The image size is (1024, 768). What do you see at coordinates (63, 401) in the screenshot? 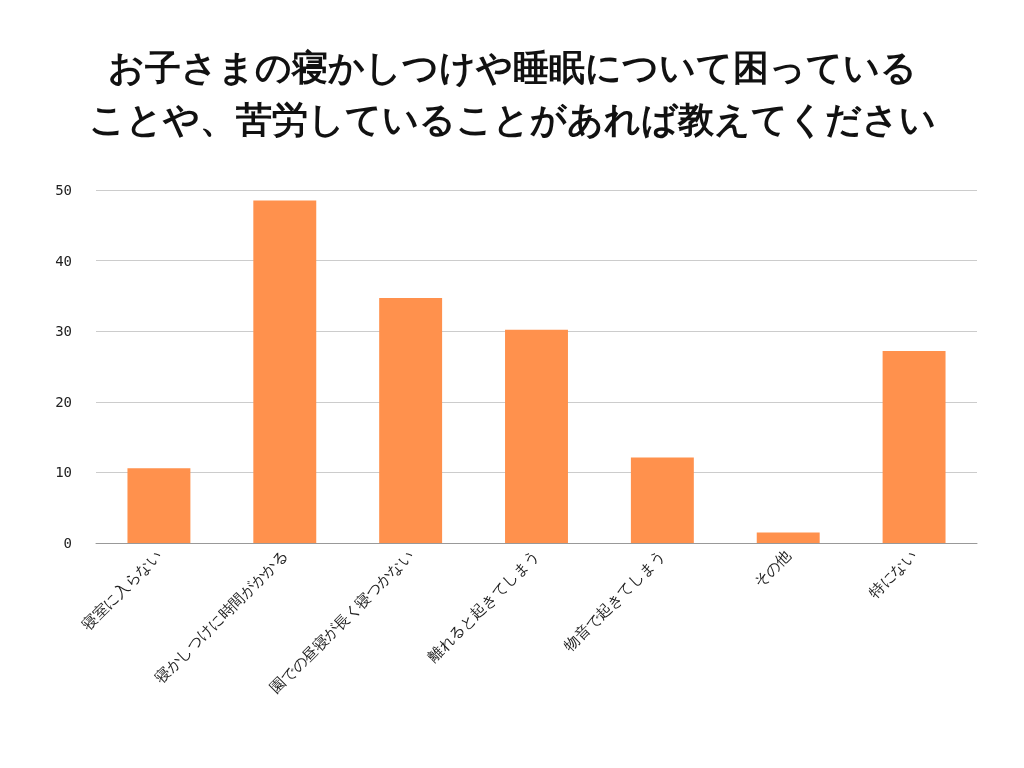
I see `y-tick-label: 20` at bounding box center [63, 401].